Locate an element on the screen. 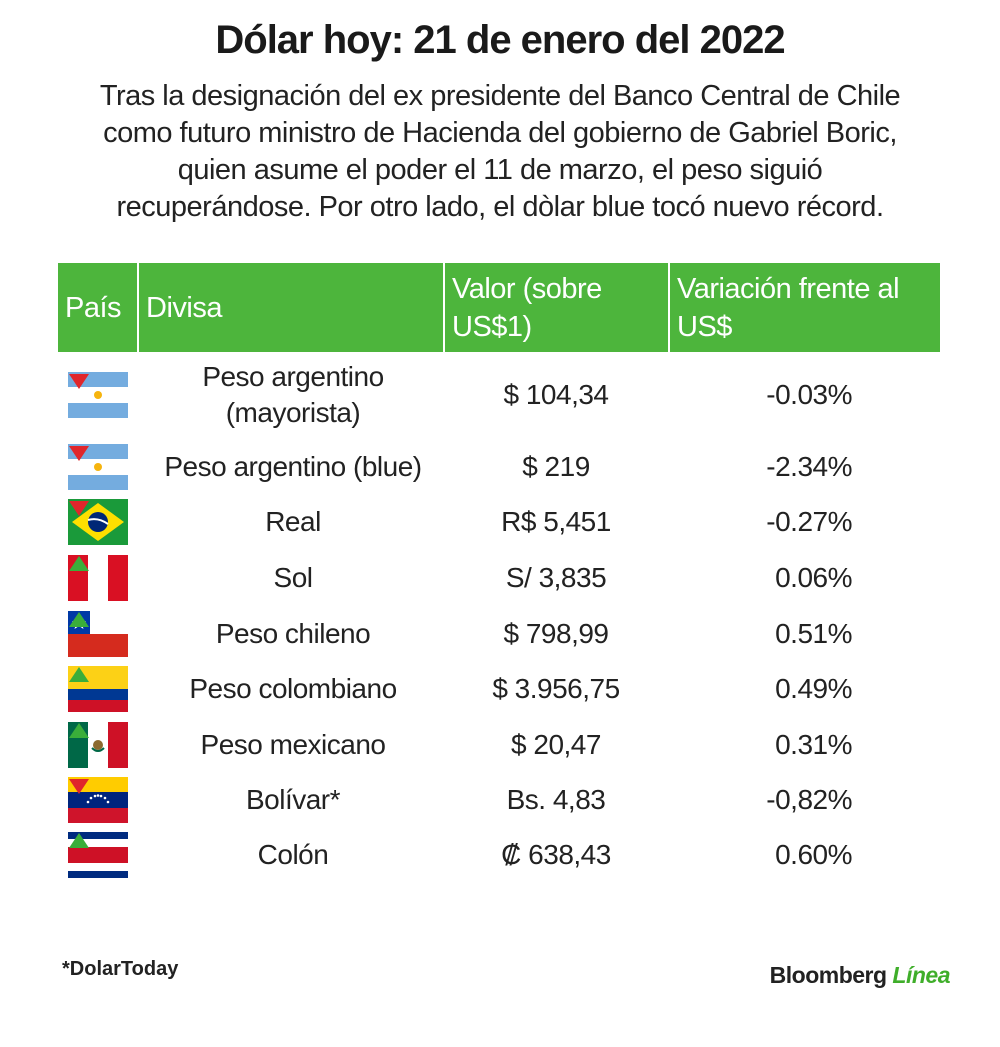 The width and height of the screenshot is (1000, 1047). variation: 0.31% is located at coordinates (813, 744).